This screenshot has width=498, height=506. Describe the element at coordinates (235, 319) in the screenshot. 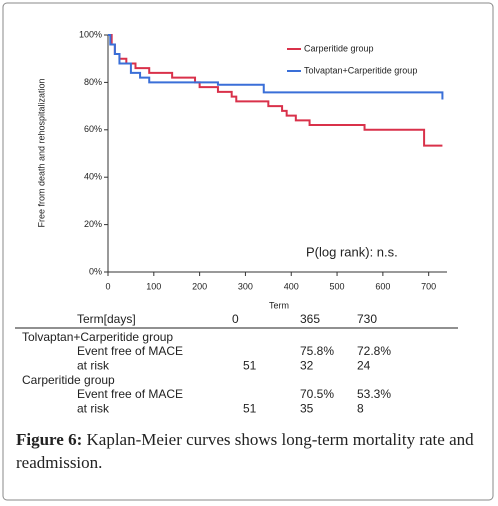

I see `table-header: 0` at that location.